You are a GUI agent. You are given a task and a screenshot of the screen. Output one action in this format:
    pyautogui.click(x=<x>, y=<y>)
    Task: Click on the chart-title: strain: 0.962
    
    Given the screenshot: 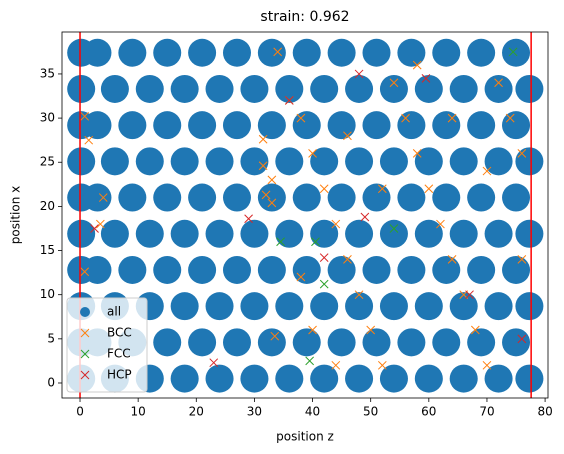 What is the action you would take?
    pyautogui.click(x=304, y=17)
    